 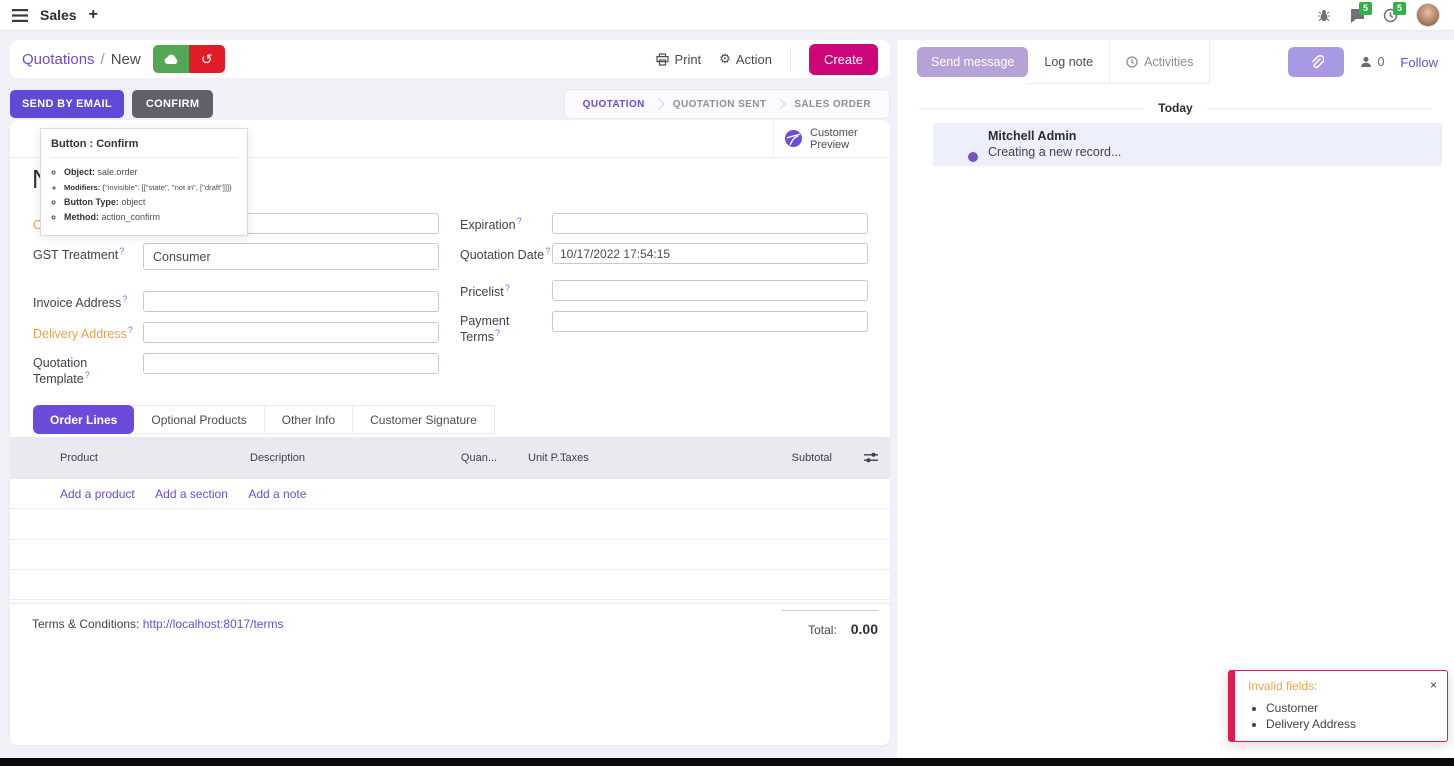 What do you see at coordinates (790, 59) in the screenshot?
I see `divider` at bounding box center [790, 59].